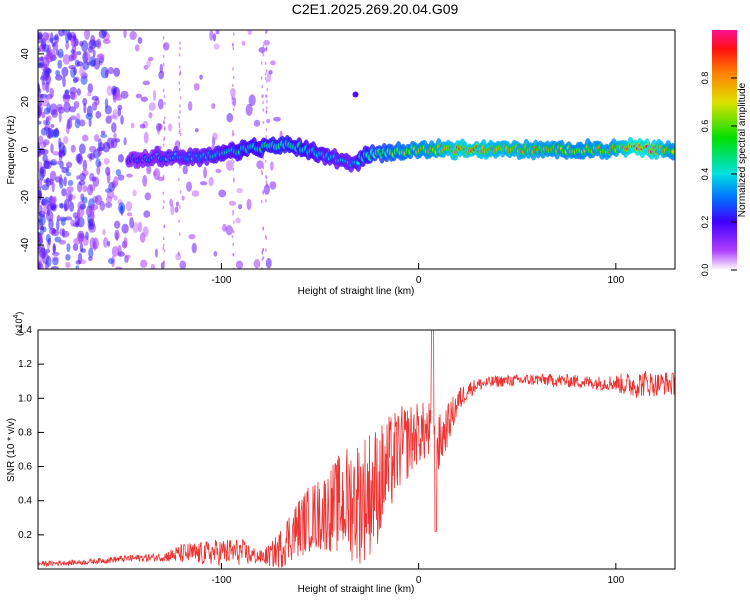 Image resolution: width=750 pixels, height=600 pixels. Describe the element at coordinates (25, 149) in the screenshot. I see `spectrogram-y-tick-label: 0` at that location.